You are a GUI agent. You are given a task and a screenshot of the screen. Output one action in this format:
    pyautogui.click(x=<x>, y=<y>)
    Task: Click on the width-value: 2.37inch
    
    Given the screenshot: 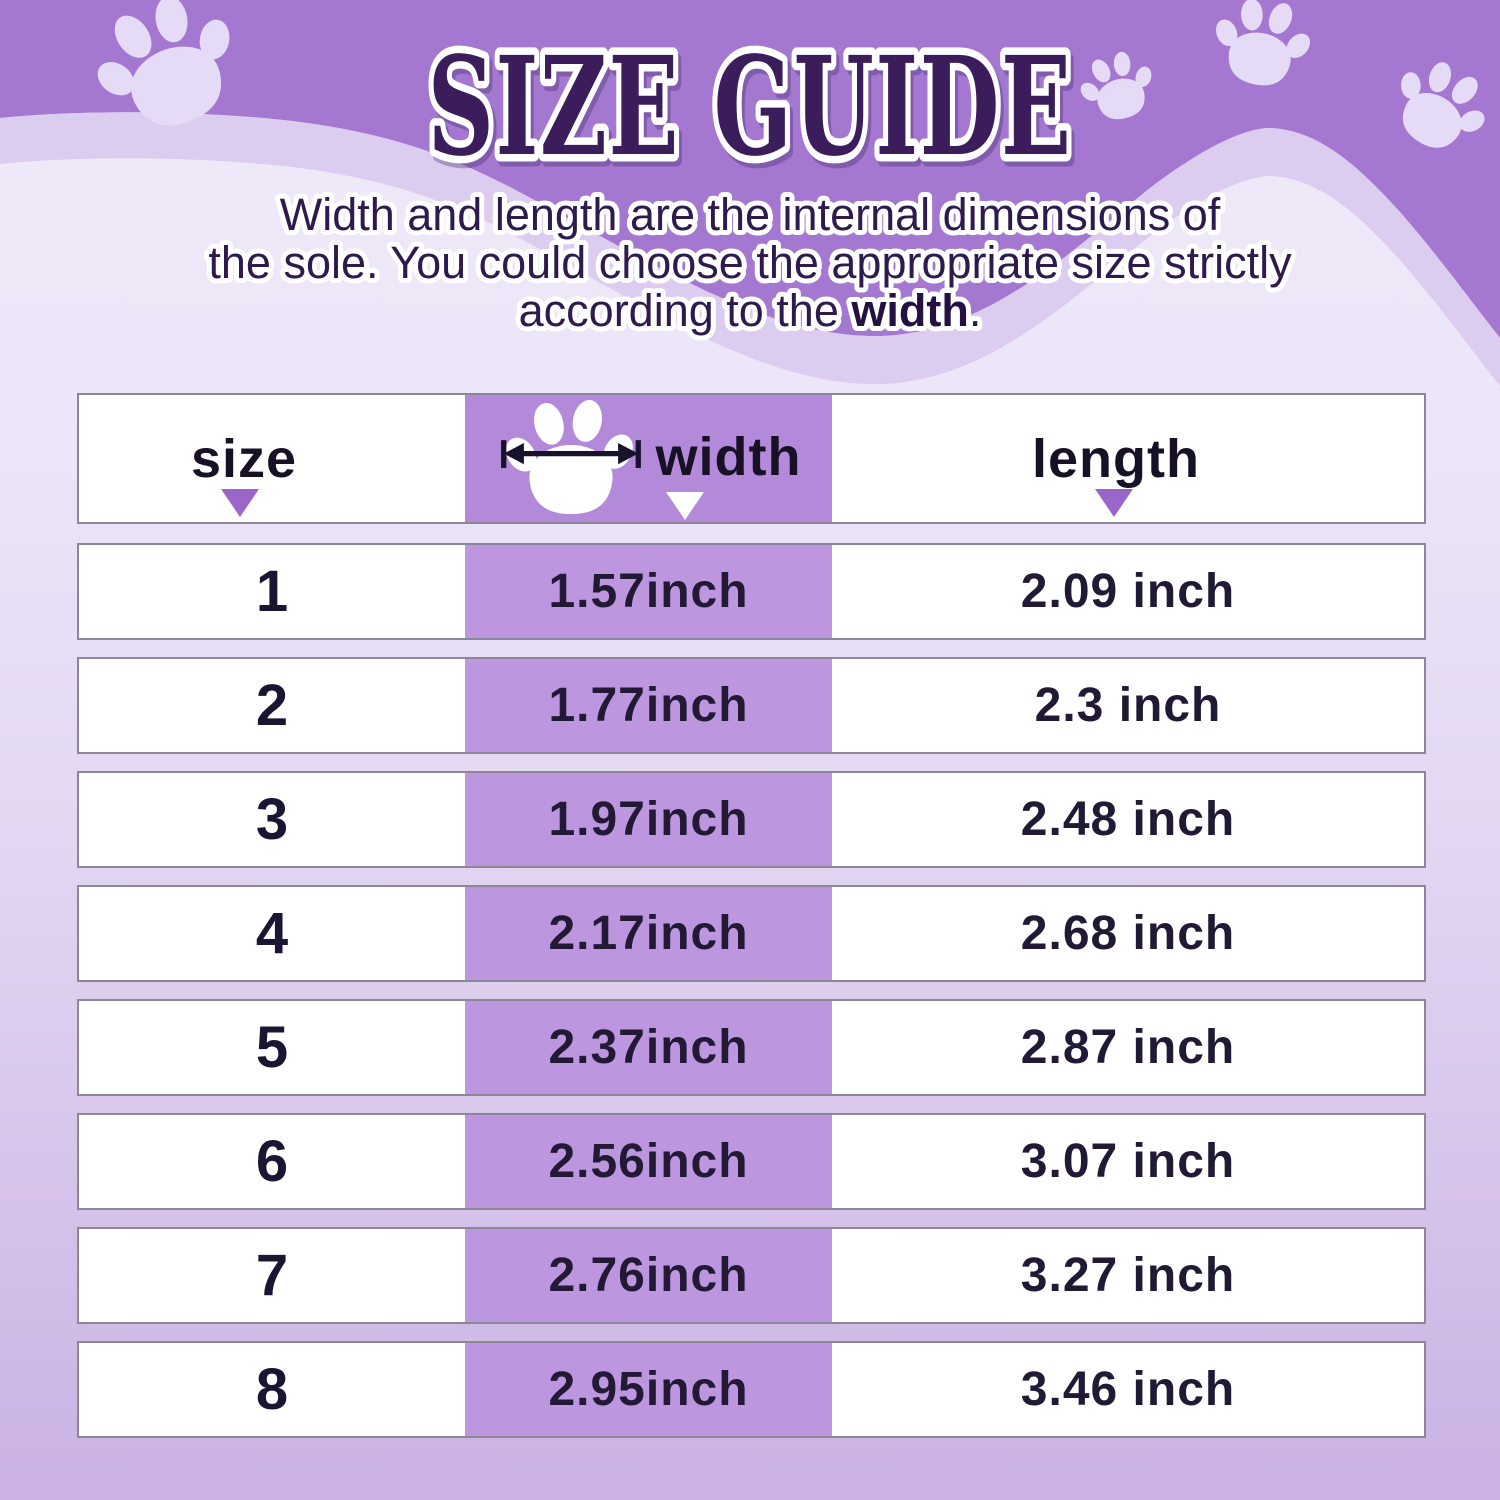 What is the action you would take?
    pyautogui.click(x=648, y=1047)
    